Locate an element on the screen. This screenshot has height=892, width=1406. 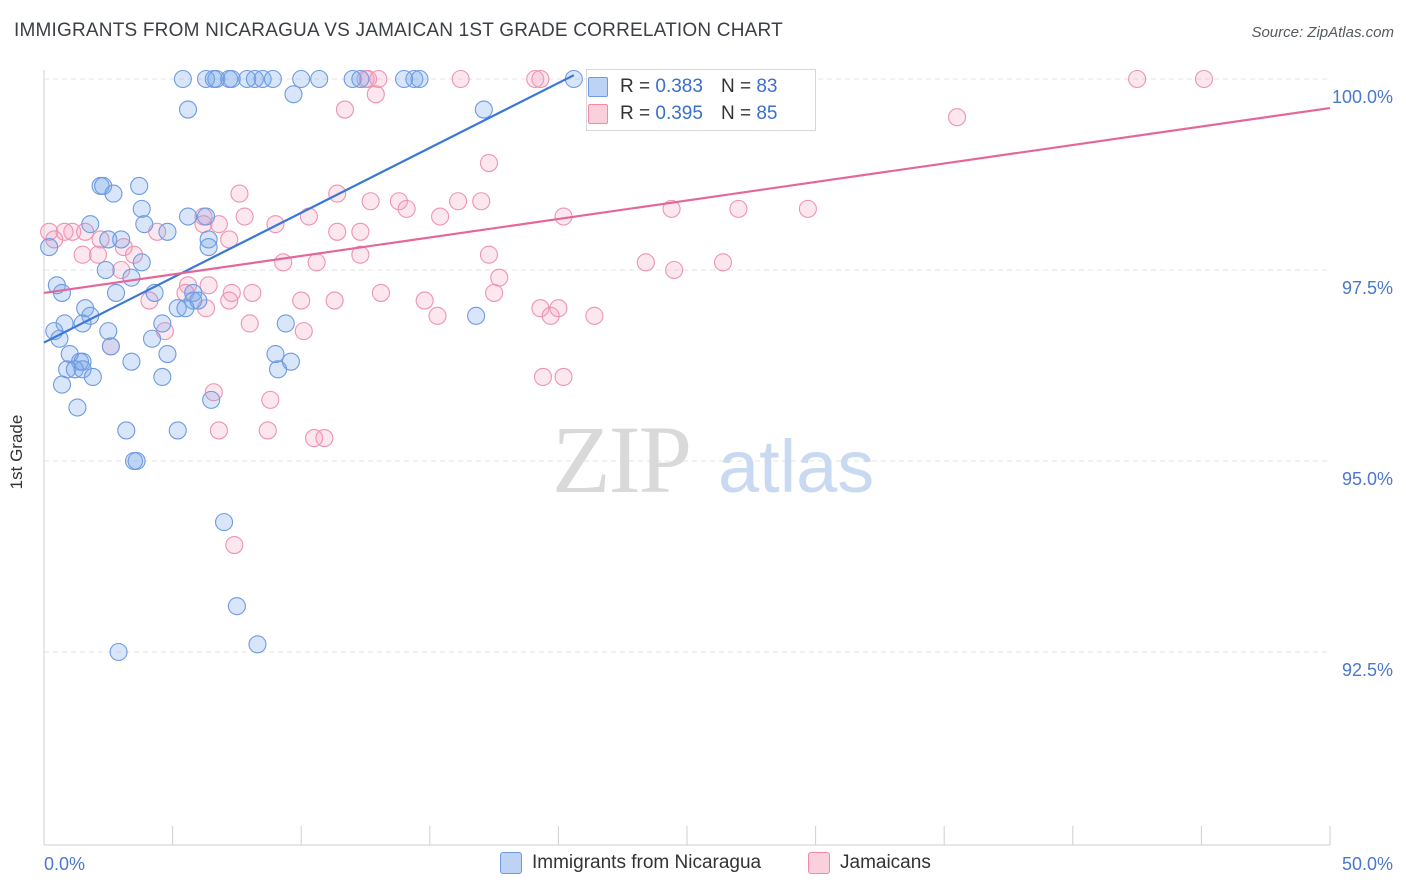
stats-row-nicaragua: R = 0.383 N = 83 is located at coordinates (682, 87).